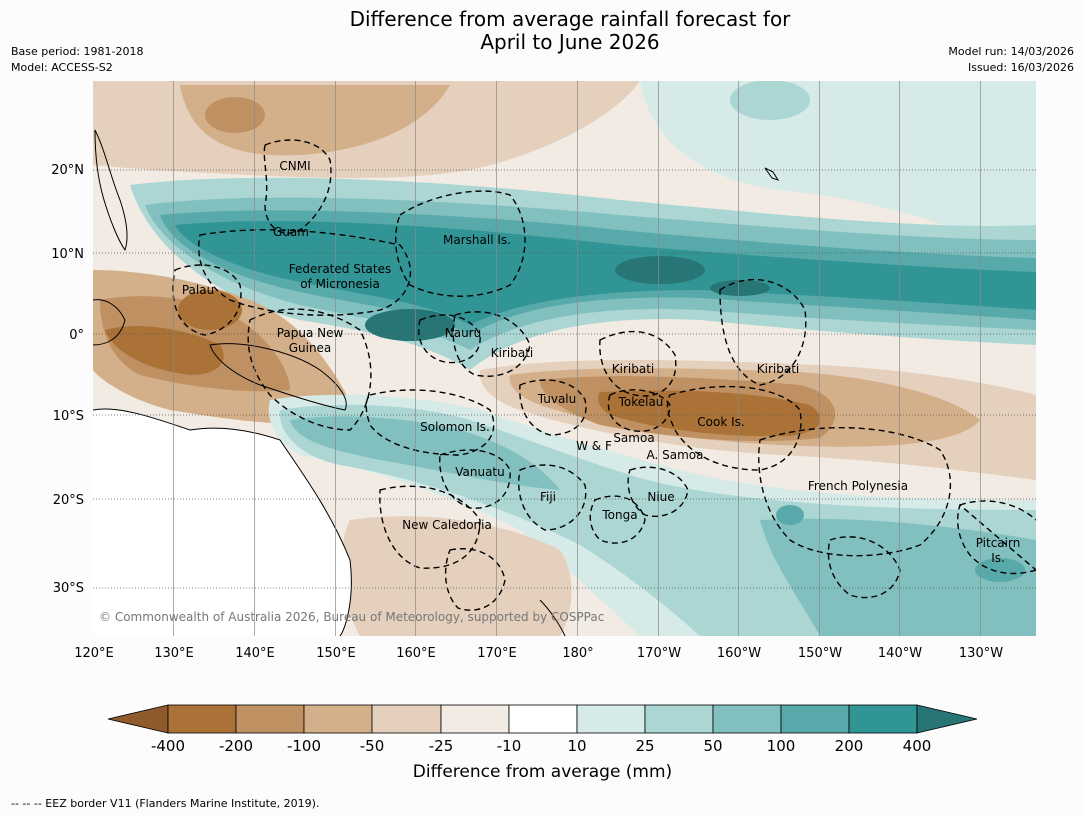 The width and height of the screenshot is (1085, 816). What do you see at coordinates (475, 579) in the screenshot?
I see `eez-norfolk` at bounding box center [475, 579].